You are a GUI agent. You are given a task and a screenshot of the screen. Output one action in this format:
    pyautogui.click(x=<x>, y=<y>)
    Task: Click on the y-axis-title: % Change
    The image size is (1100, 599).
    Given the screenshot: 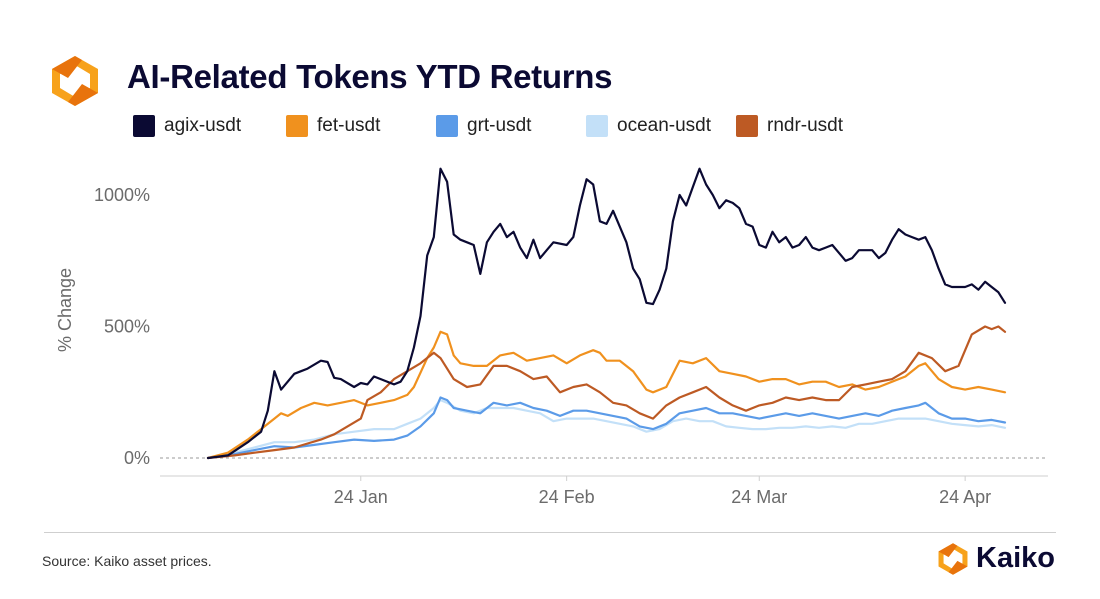 What is the action you would take?
    pyautogui.click(x=65, y=310)
    